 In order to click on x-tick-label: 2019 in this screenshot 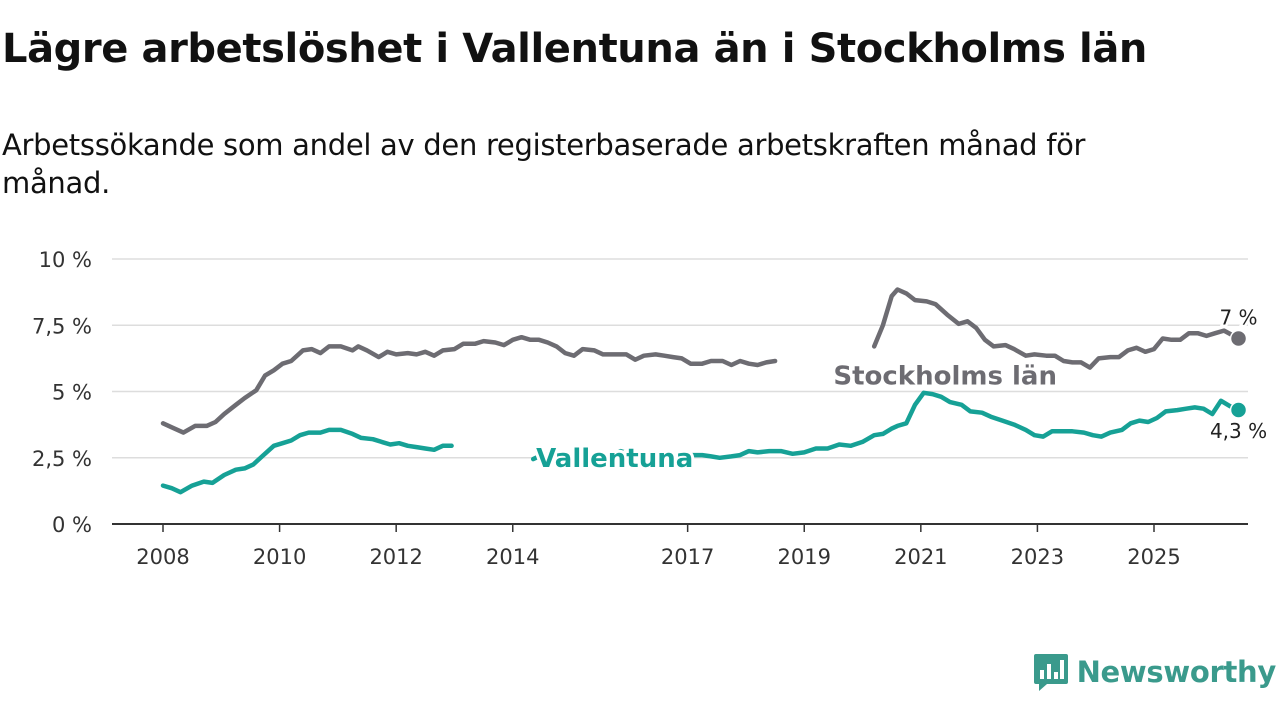, I will do `click(804, 557)`.